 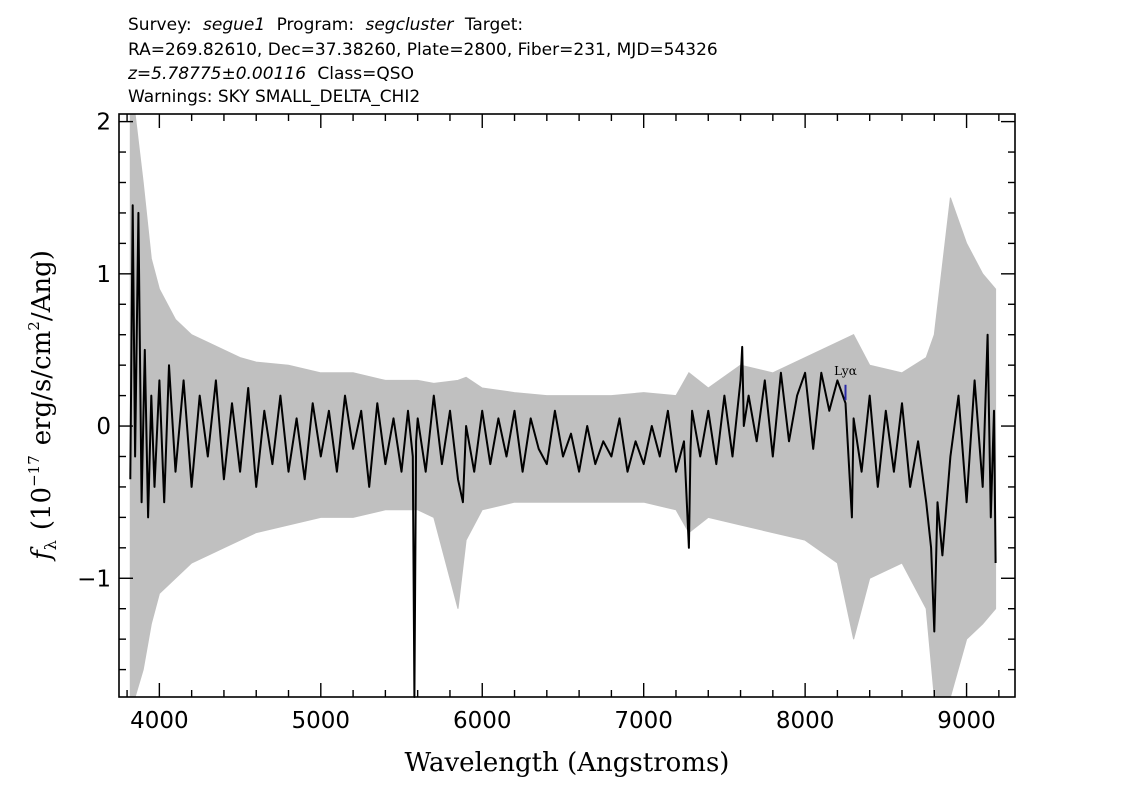 I want to click on x-tick-labels: 4000 5000 6000 7000 8000 9000, so click(x=563, y=721).